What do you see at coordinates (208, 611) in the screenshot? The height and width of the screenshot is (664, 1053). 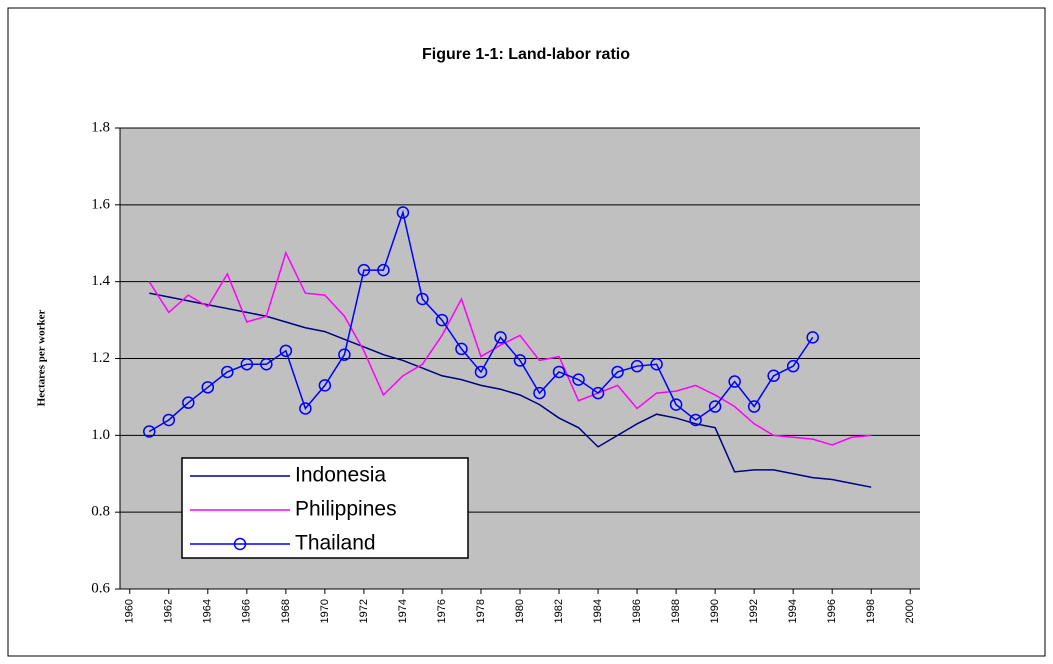 I see `x-tick-label: 1964` at bounding box center [208, 611].